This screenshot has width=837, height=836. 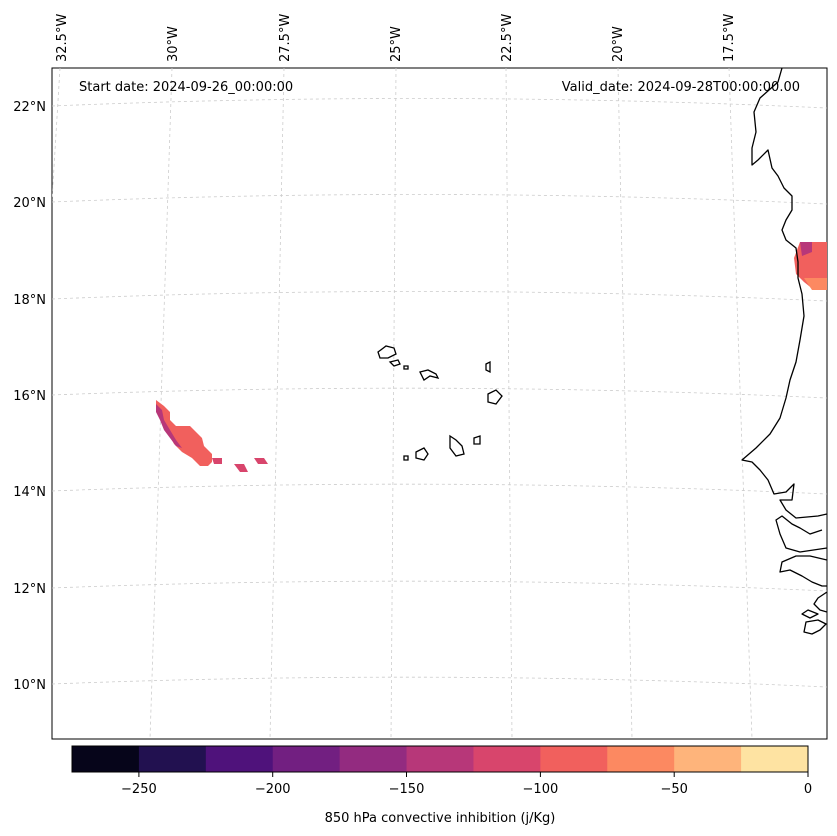 What do you see at coordinates (439, 296) in the screenshot?
I see `parallel-18n` at bounding box center [439, 296].